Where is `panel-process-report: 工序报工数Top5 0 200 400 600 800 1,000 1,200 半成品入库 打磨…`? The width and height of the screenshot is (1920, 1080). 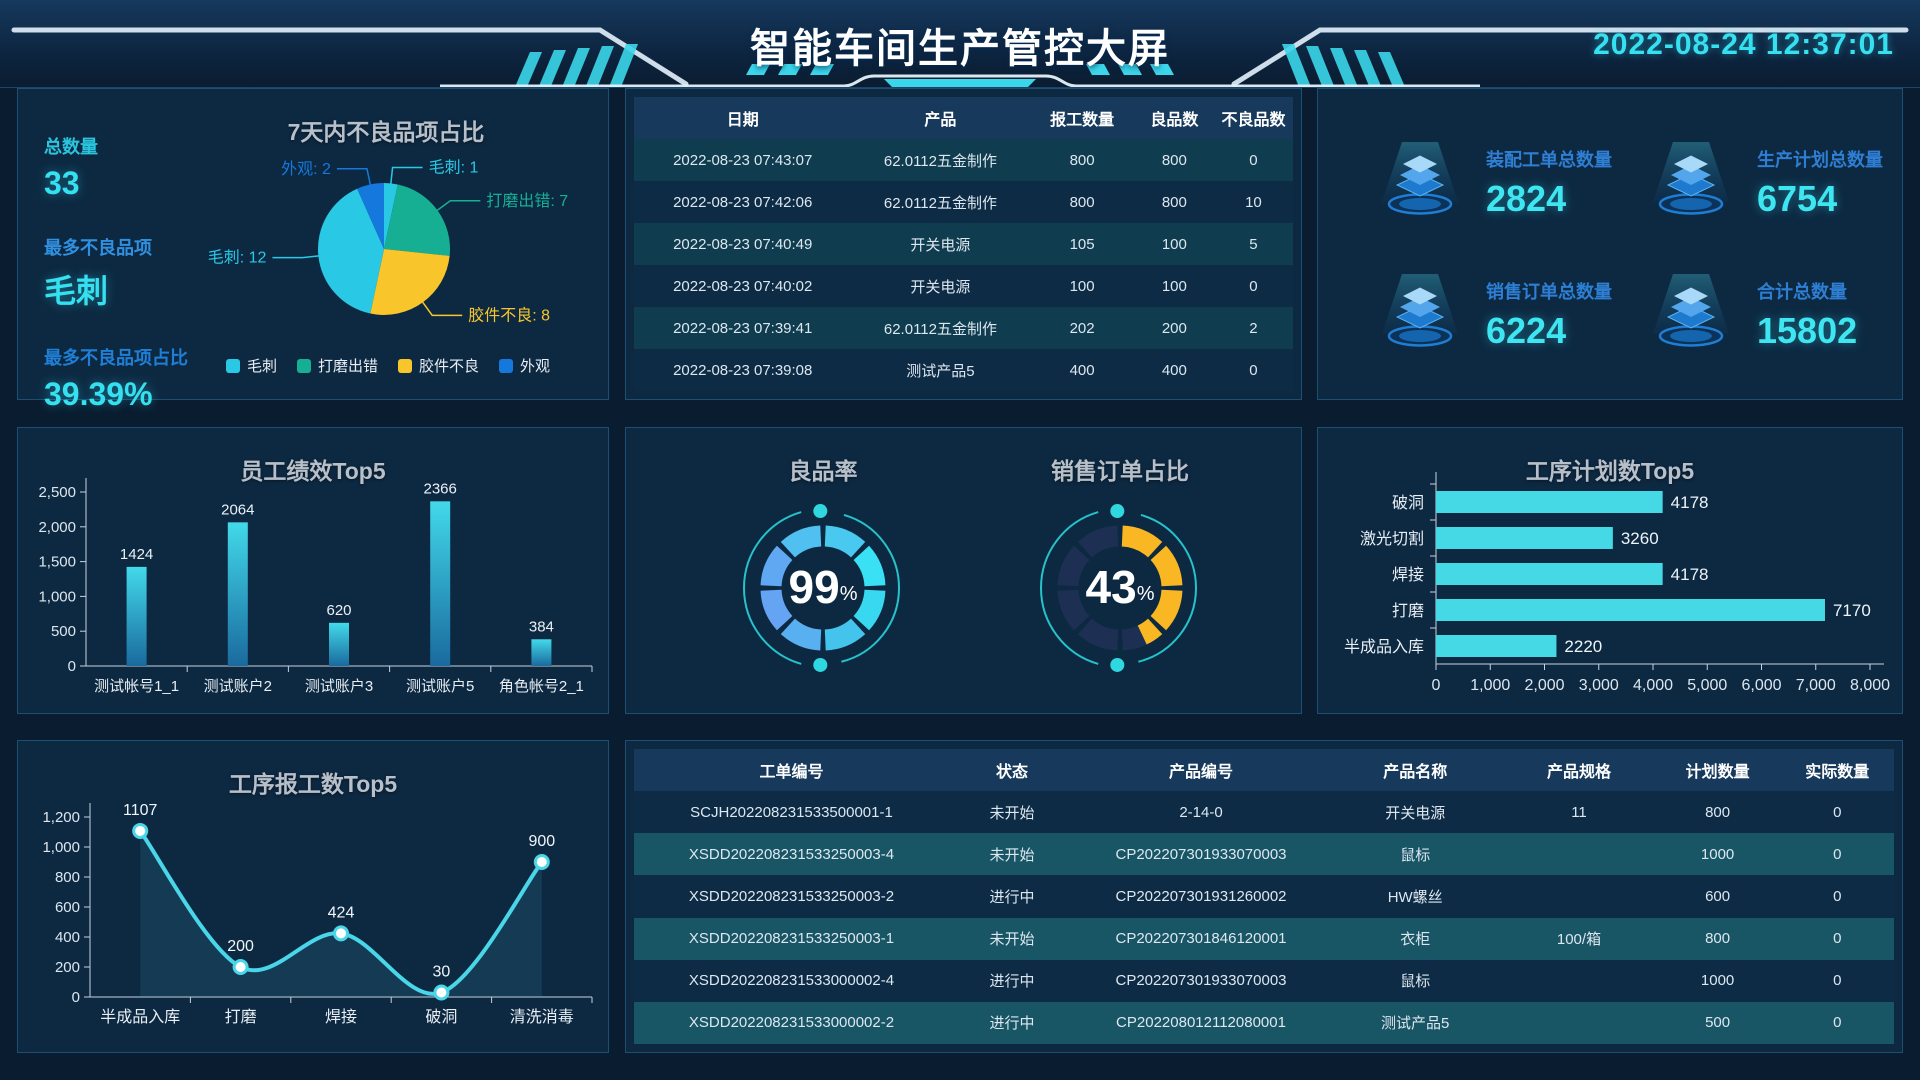
panel-process-report: 工序报工数Top5 0 200 400 600 800 1,000 1,200 半成品入库 打磨… is located at coordinates (313, 896).